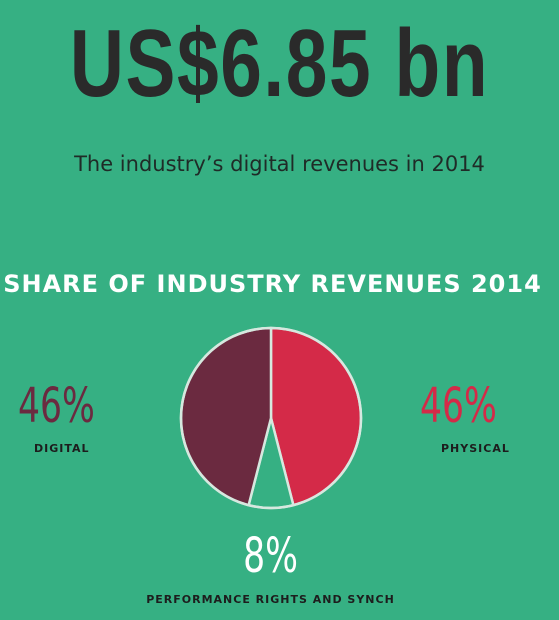 The width and height of the screenshot is (559, 620). I want to click on pie-chart, so click(271, 418).